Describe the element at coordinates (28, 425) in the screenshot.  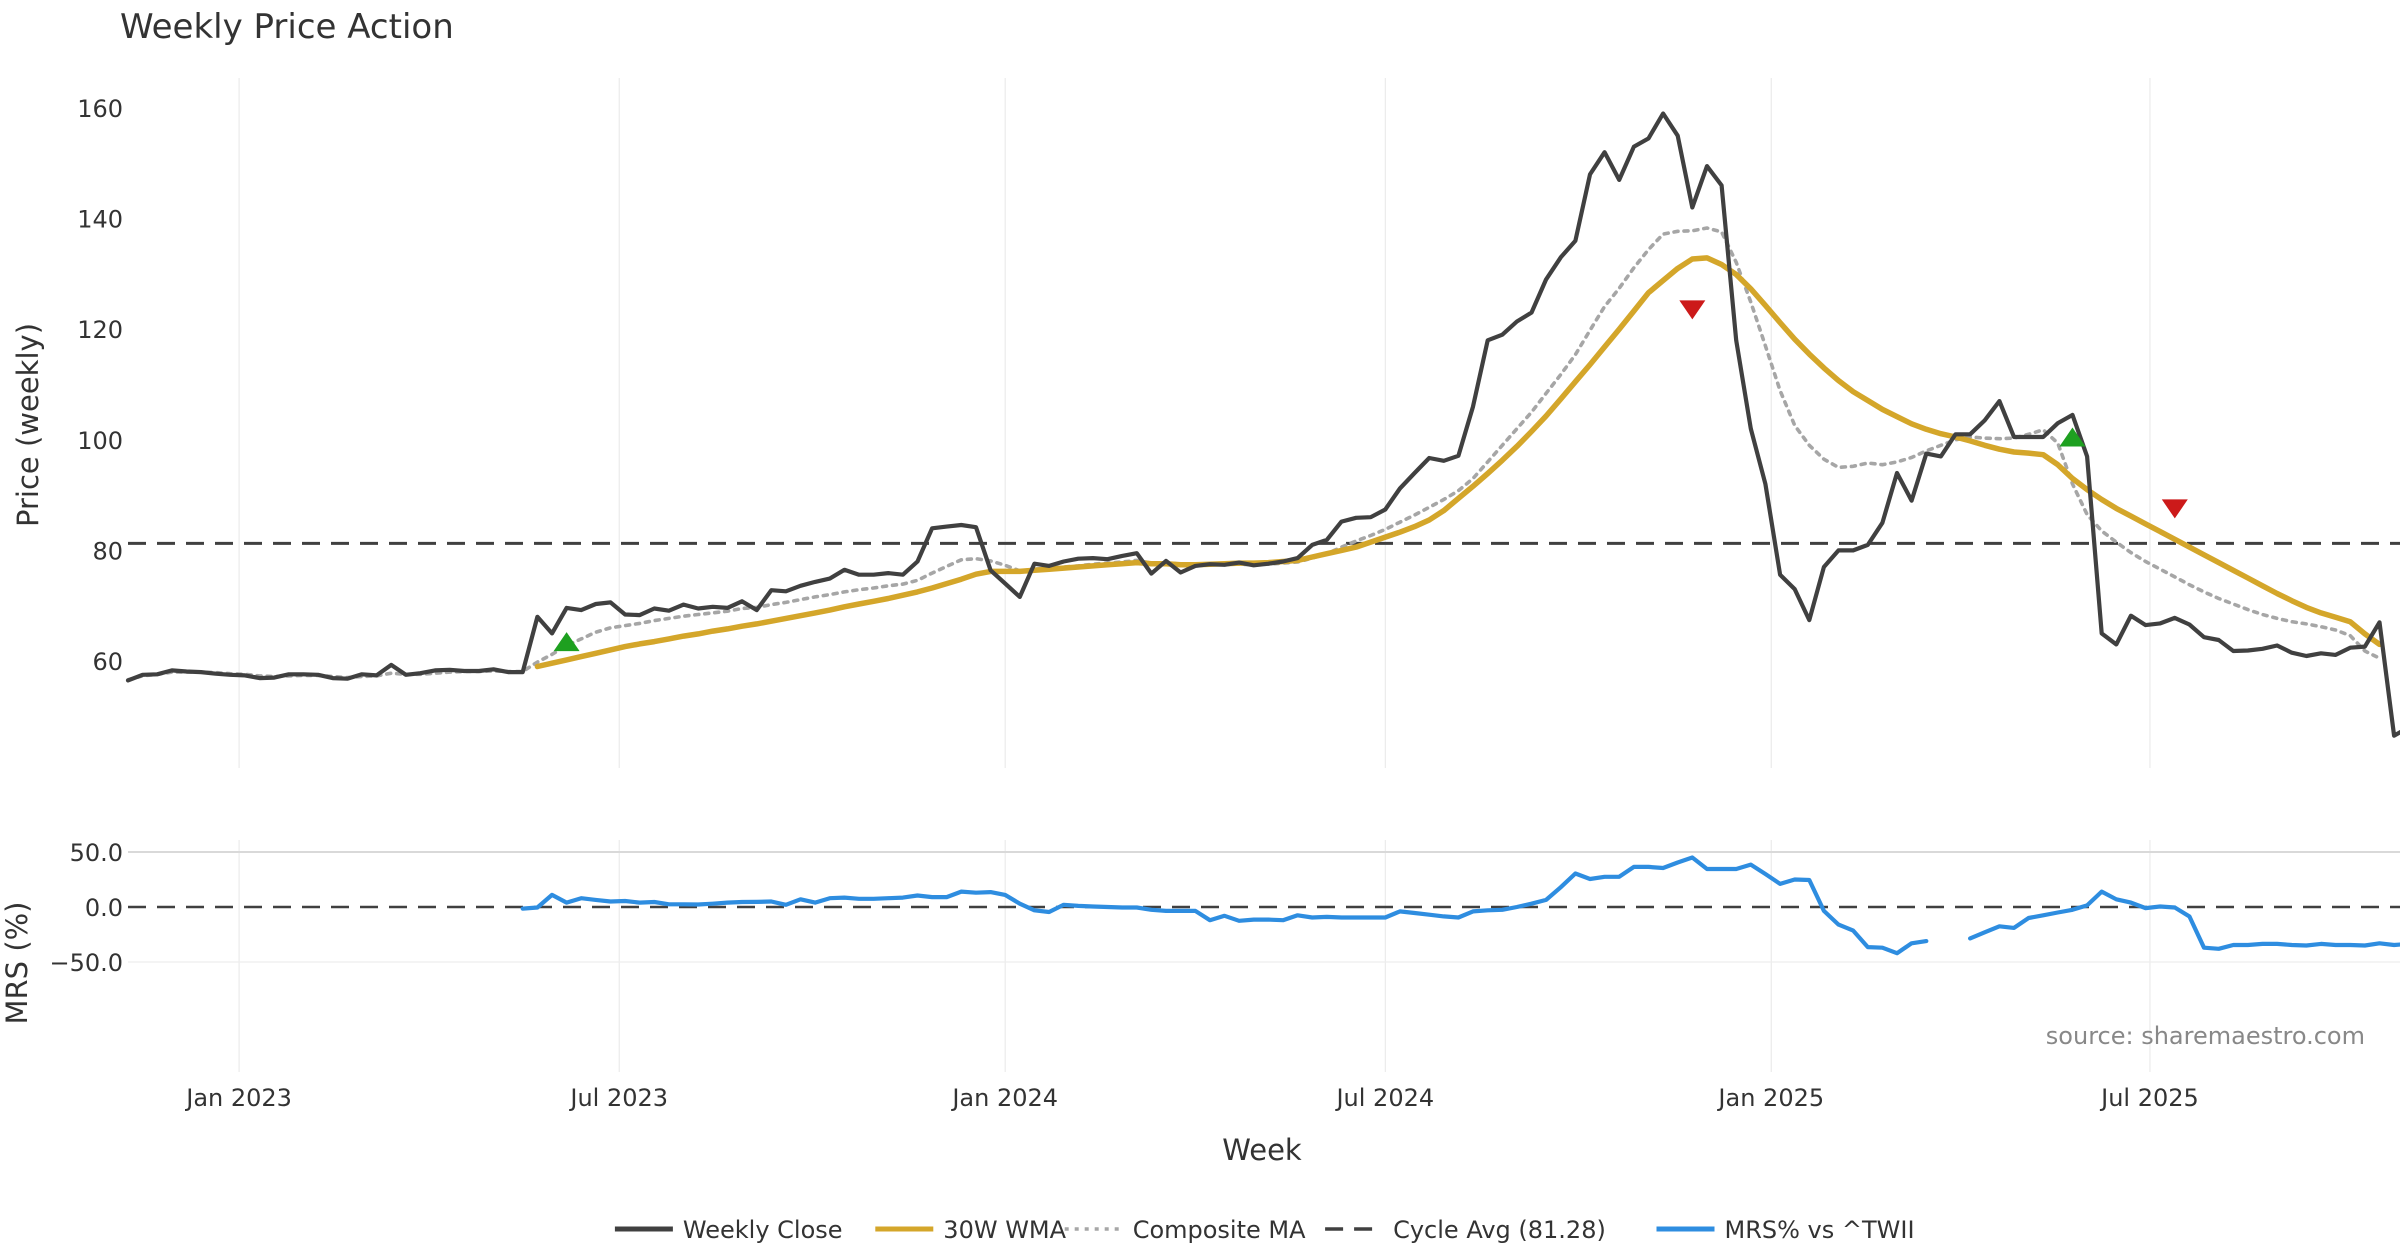
I see `price-y-axis-title: Price (weekly)` at that location.